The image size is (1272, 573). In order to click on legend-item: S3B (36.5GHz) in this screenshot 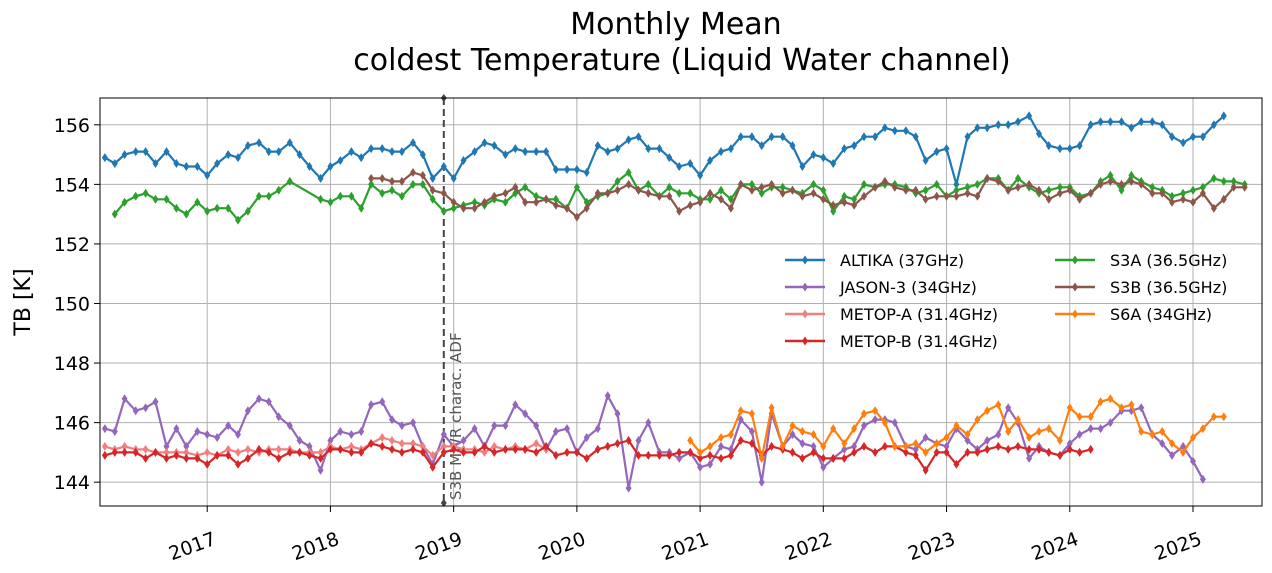, I will do `click(1141, 287)`.